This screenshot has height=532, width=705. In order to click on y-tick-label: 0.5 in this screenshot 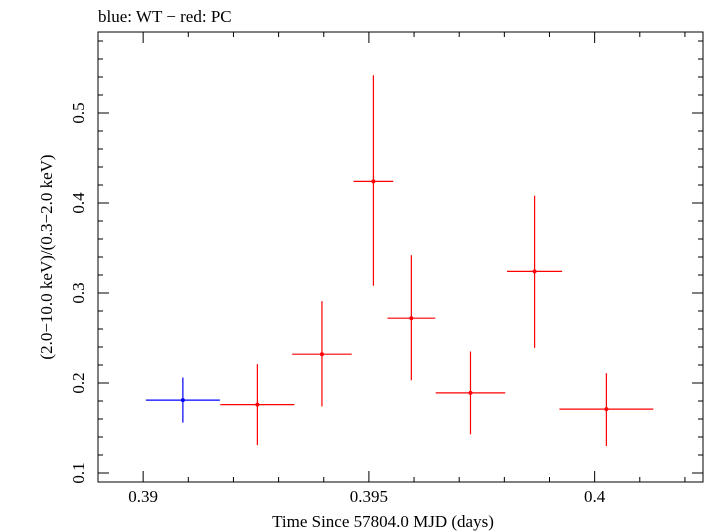, I will do `click(78, 112)`.